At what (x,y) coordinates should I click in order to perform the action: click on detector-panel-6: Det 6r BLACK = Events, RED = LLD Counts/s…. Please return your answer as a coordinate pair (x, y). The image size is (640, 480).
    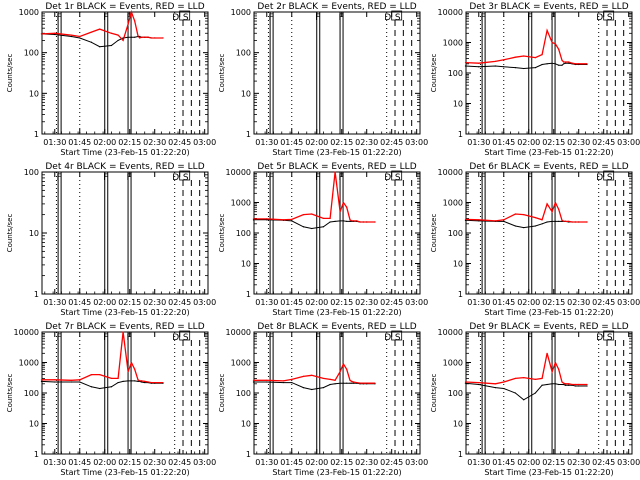
    Looking at the image, I should click on (535, 239).